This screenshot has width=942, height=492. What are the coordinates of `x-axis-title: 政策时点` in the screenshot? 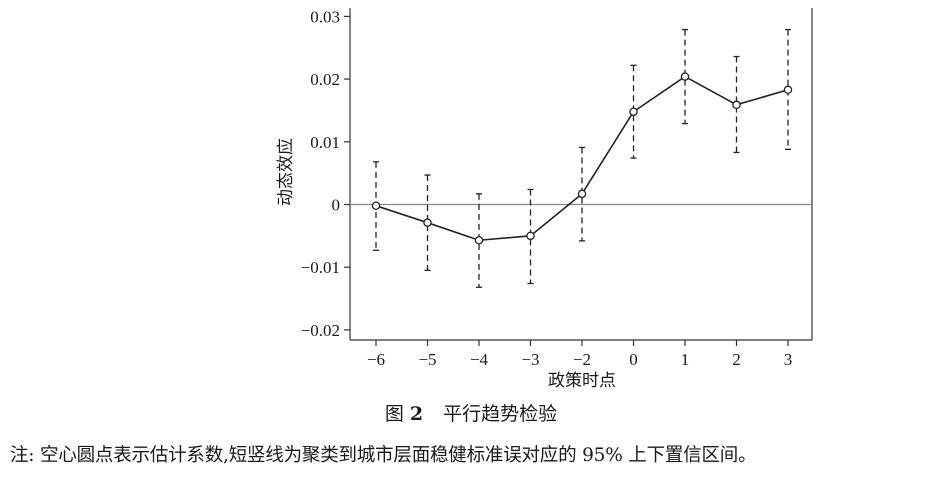 It's located at (582, 381).